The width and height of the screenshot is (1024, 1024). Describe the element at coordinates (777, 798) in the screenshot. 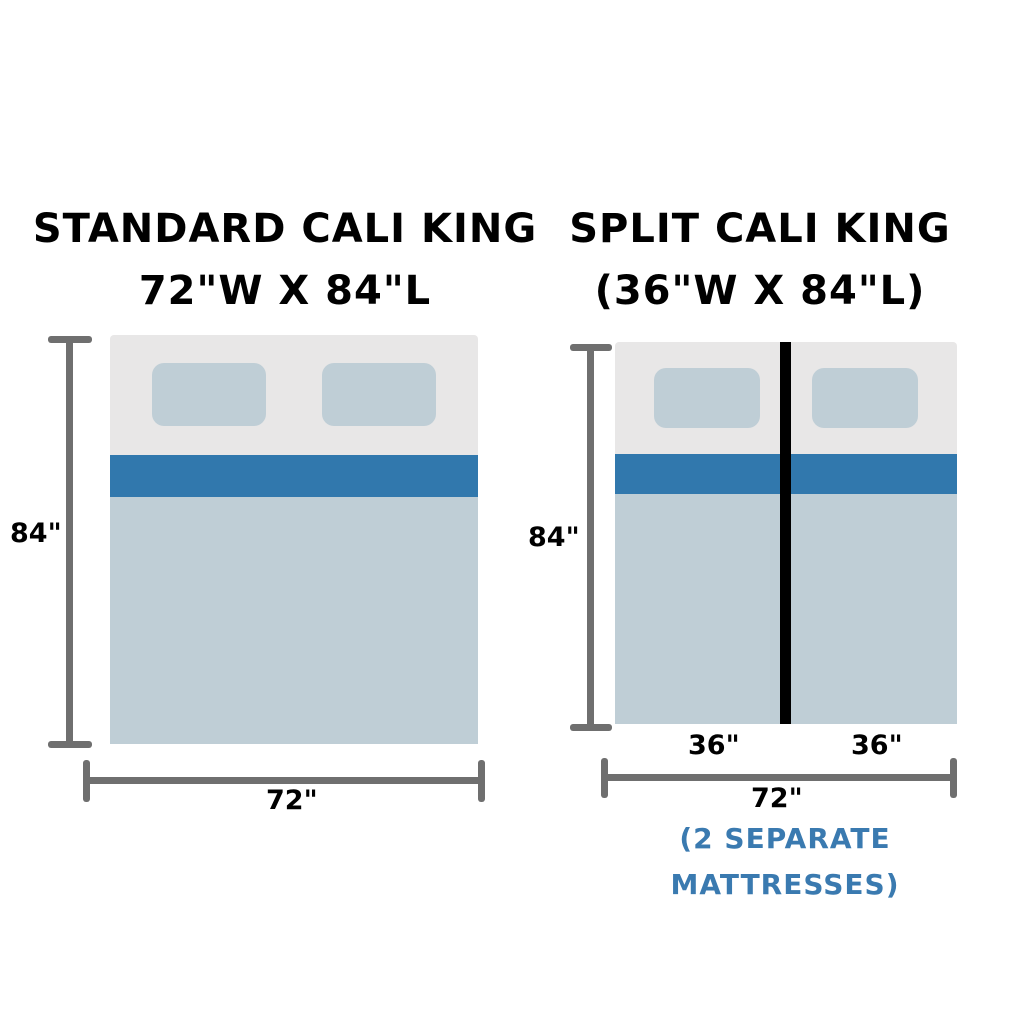

I see `split-width-label: 72"` at that location.